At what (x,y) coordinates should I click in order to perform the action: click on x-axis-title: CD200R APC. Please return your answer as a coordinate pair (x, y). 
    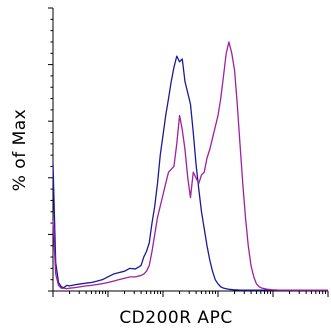
    Looking at the image, I should click on (175, 318).